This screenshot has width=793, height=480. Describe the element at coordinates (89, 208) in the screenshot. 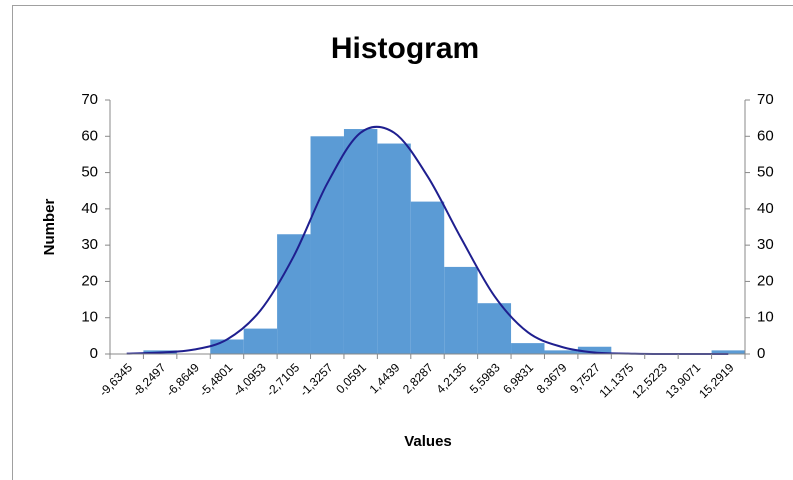

I see `y-tick-label: 40` at that location.